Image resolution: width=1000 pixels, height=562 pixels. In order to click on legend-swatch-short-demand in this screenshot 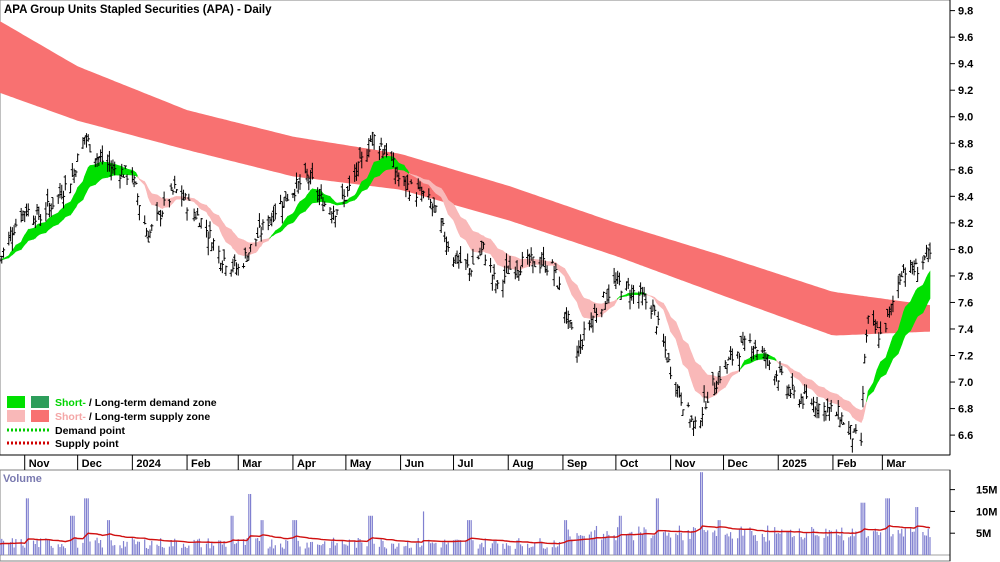, I will do `click(16, 402)`.